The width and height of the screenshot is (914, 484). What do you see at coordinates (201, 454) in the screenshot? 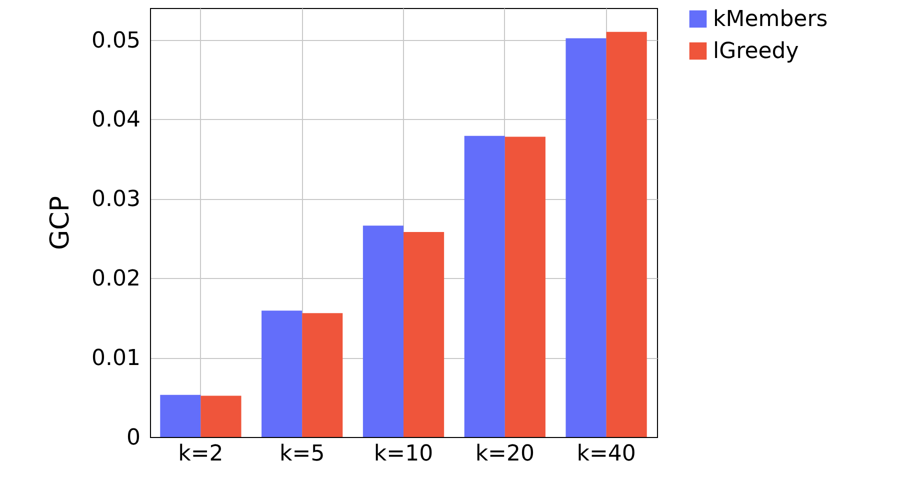
I see `x-tick-label: k=2` at bounding box center [201, 454].